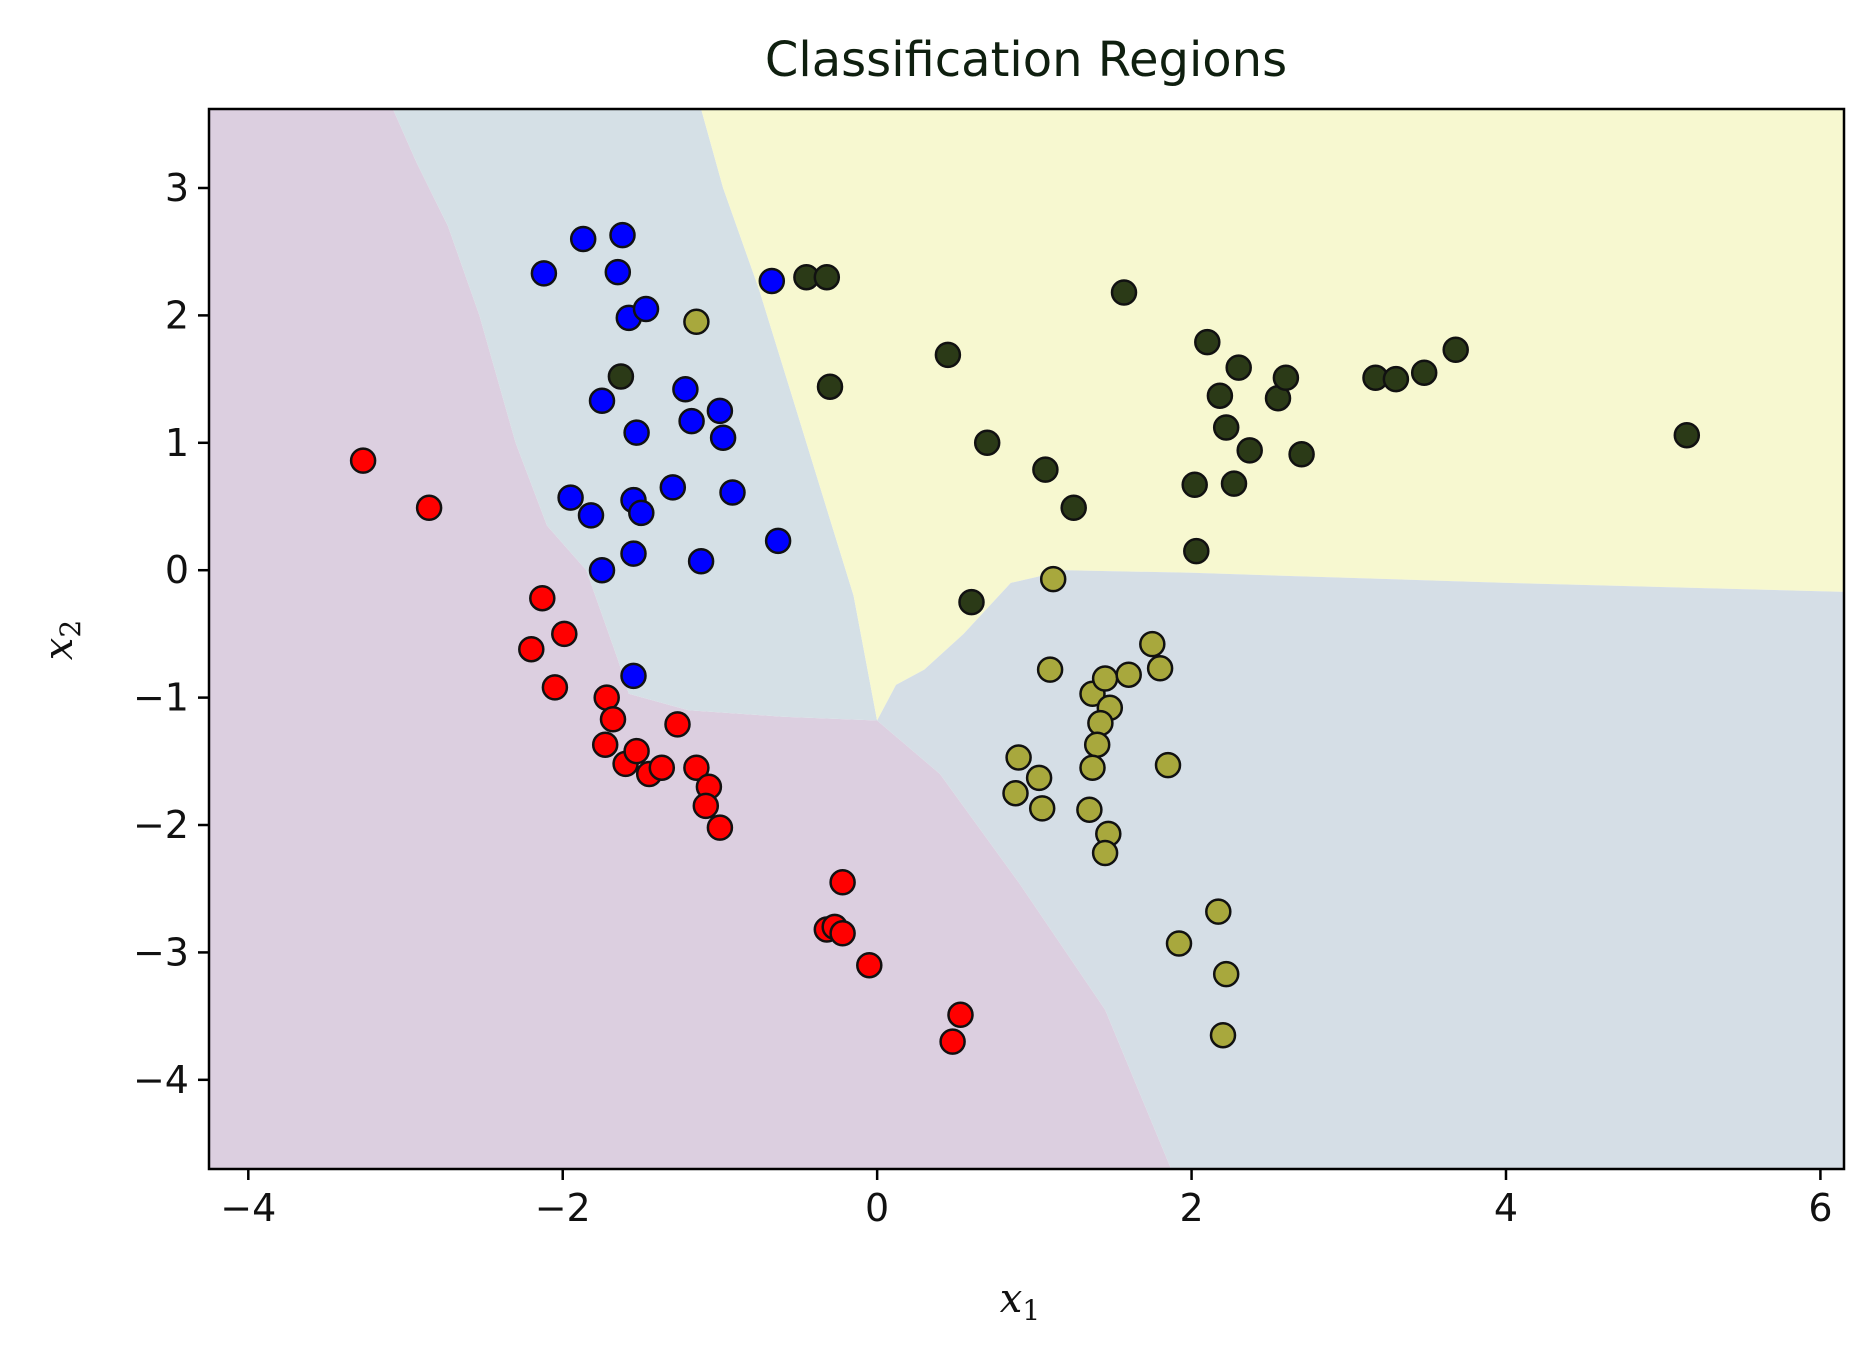  I want to click on y-tick-label: −4, so click(161, 1080).